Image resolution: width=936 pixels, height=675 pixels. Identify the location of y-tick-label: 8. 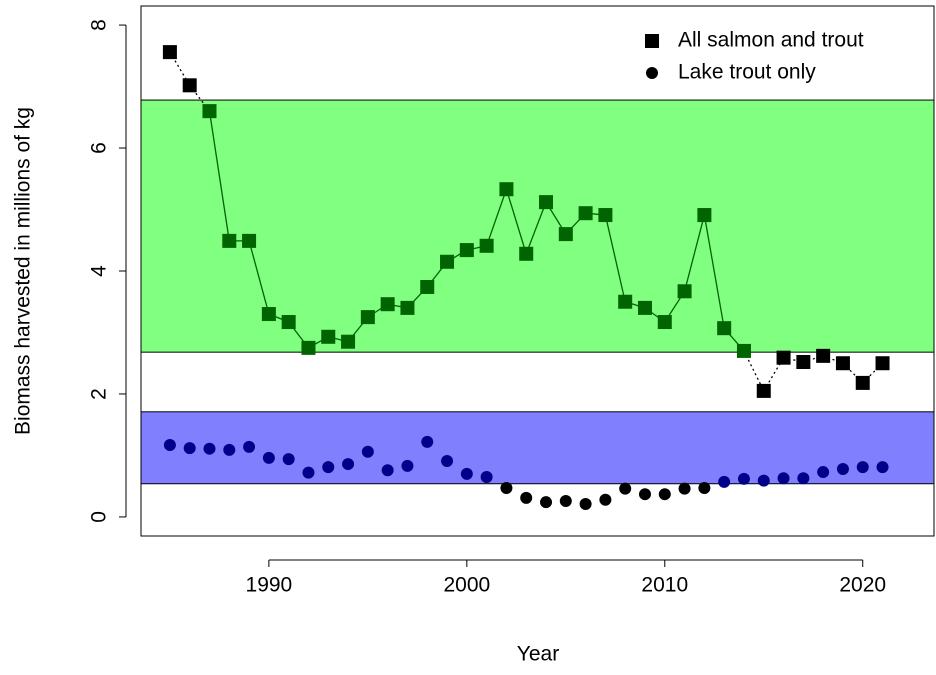
(99, 25).